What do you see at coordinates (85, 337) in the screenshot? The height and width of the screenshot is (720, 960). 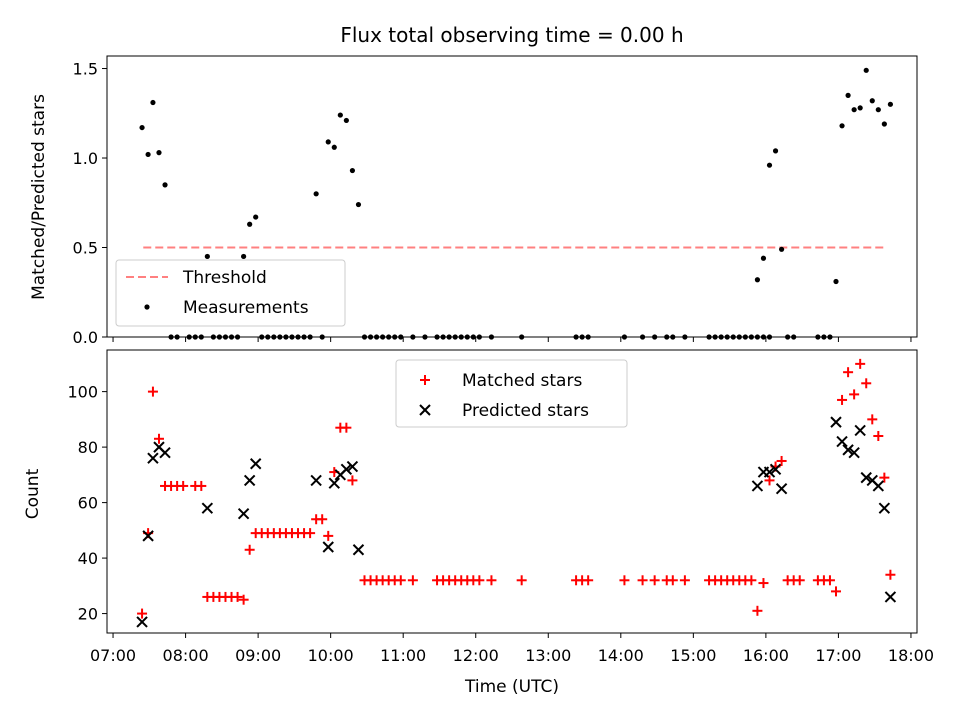 I see `y-tick-label: 0.0` at bounding box center [85, 337].